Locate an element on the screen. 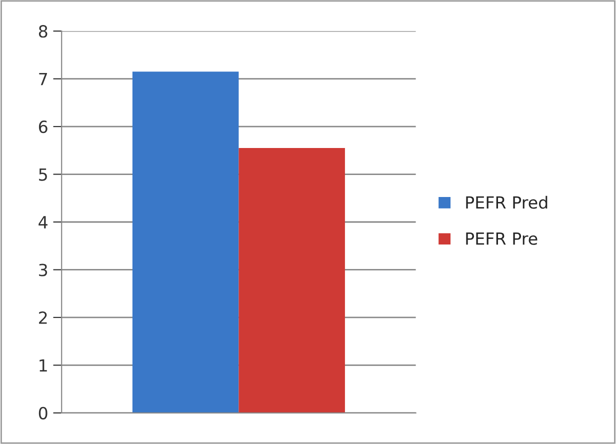  y-tick-label: 7 is located at coordinates (43, 79).